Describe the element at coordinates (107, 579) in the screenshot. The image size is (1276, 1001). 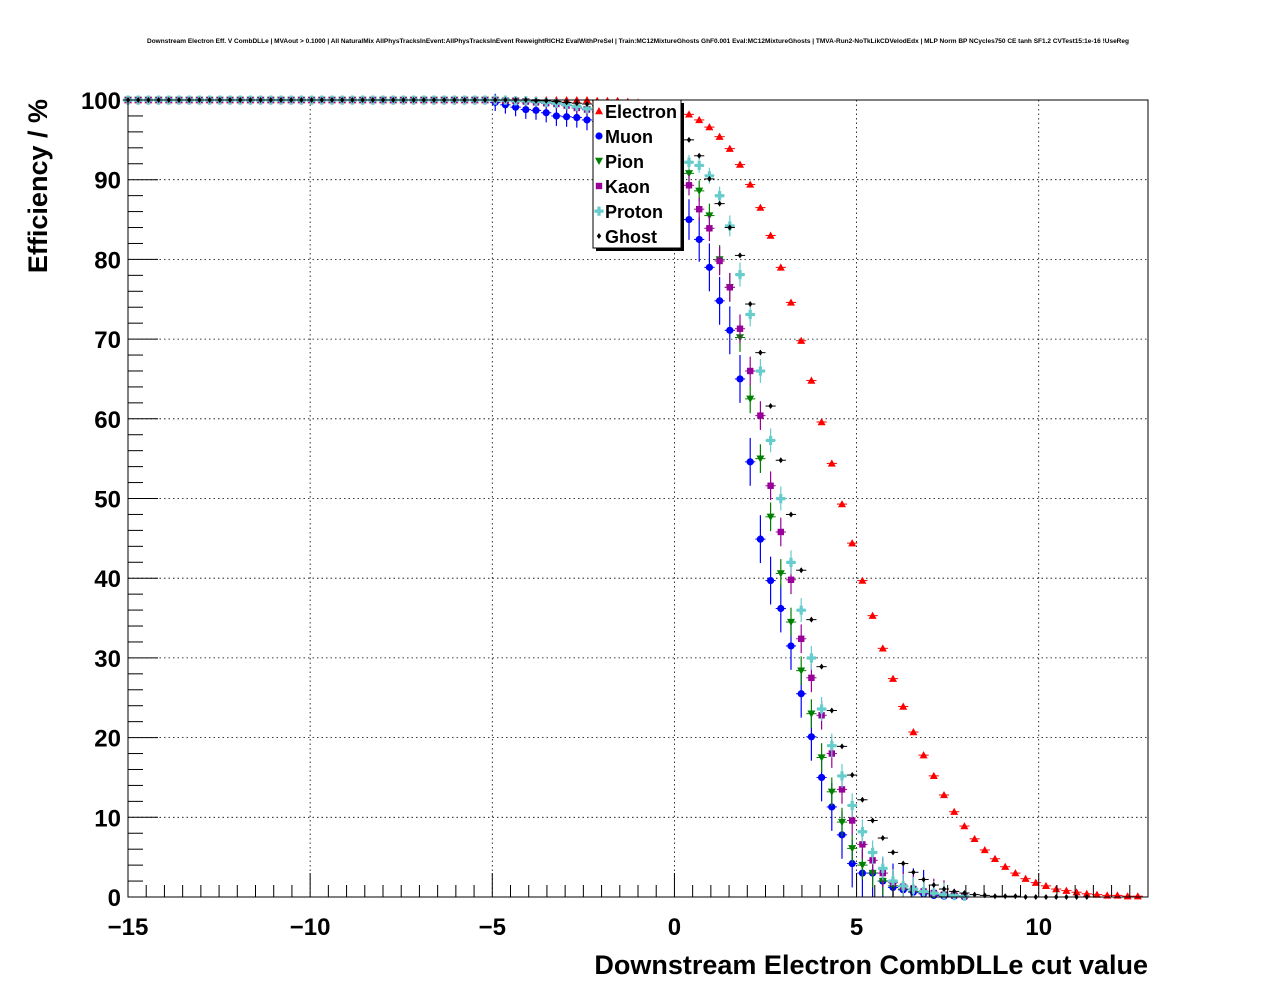
I see `y-tick-label: 40` at that location.